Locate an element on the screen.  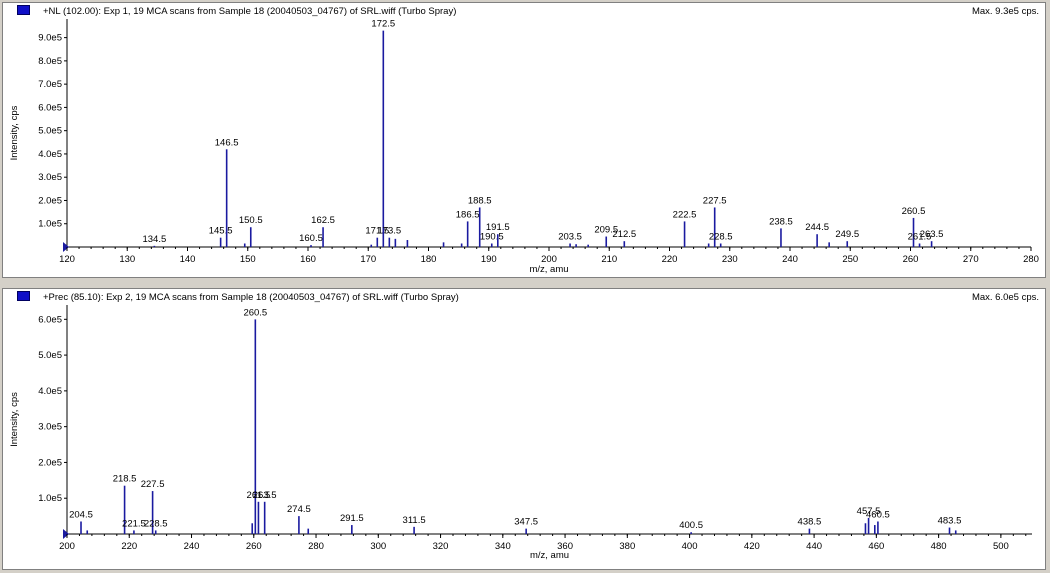
x-tick-label: 440 is located at coordinates (814, 546).